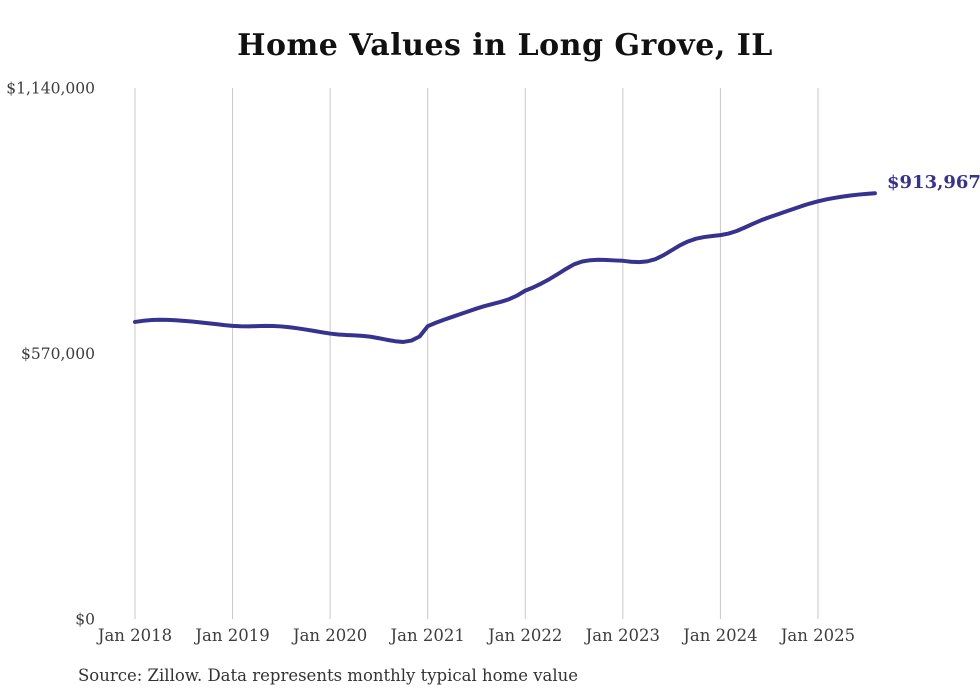 This screenshot has height=699, width=980. What do you see at coordinates (329, 635) in the screenshot?
I see `x-tick-label: Jan 2020` at bounding box center [329, 635].